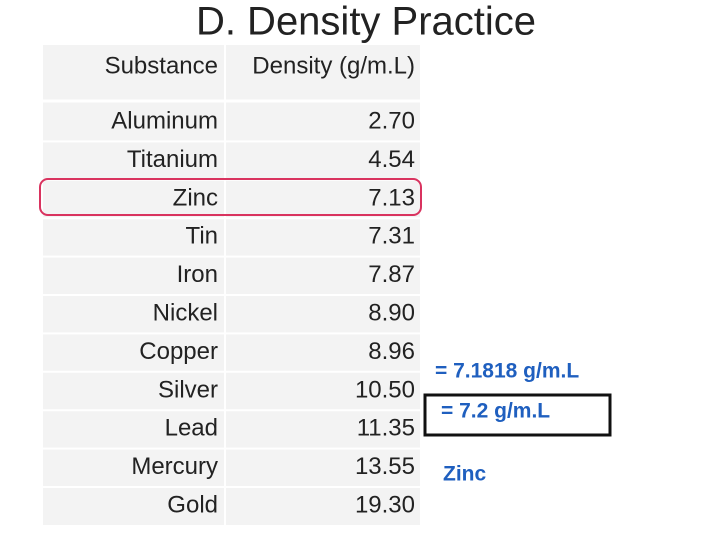 This screenshot has width=720, height=540. I want to click on substance-cell: Titanium, so click(172, 159).